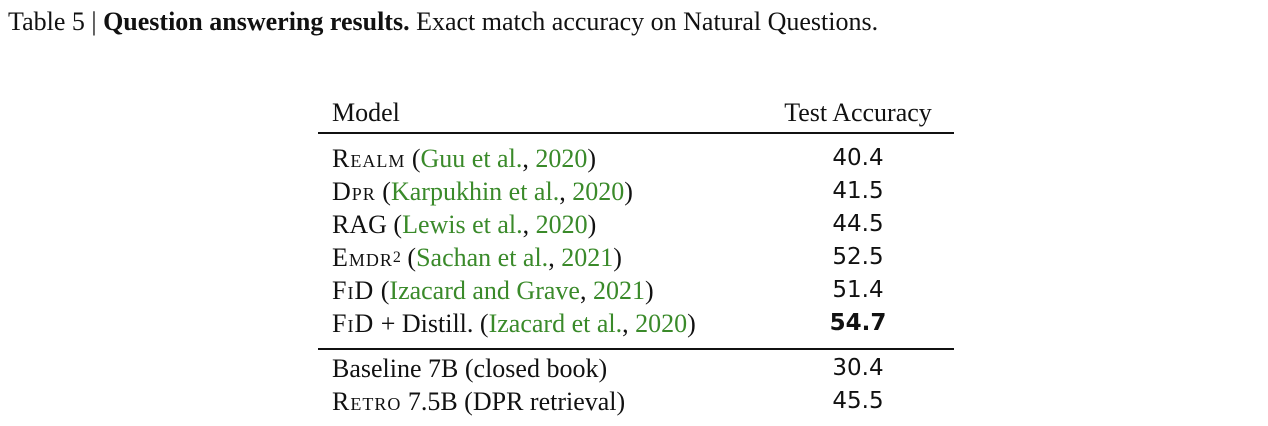 This screenshot has height=426, width=1268. I want to click on model-cell: RAG (Lewis et al., 2020), so click(464, 224).